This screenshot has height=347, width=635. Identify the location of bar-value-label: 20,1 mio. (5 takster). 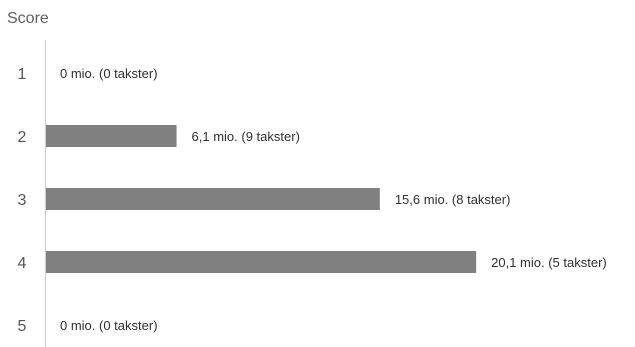
(549, 262).